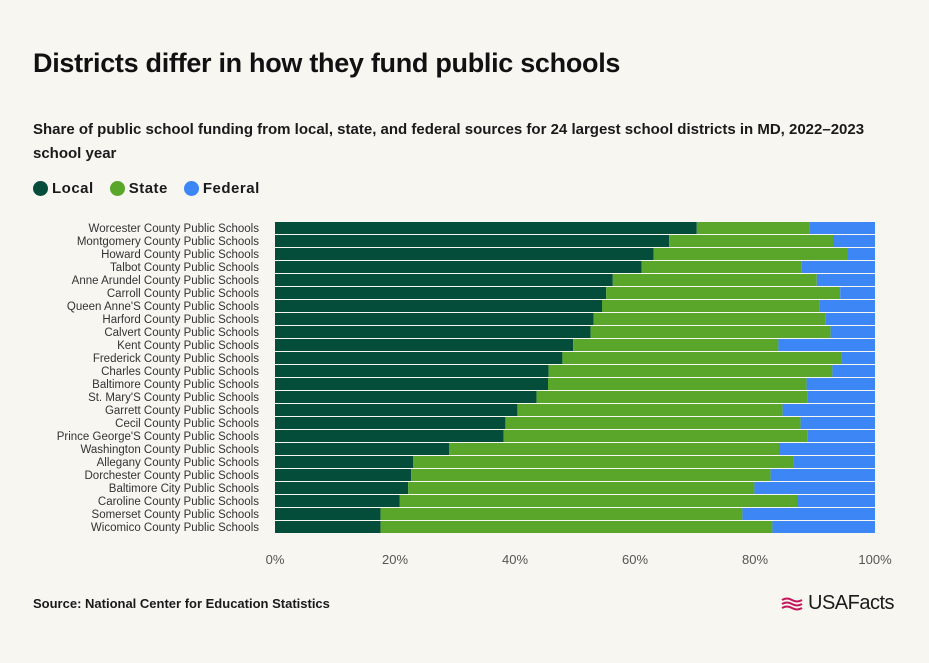 The height and width of the screenshot is (663, 929). Describe the element at coordinates (496, 345) in the screenshot. I see `bar-row-kent-county-public-schools: Kent County Public Schools` at that location.